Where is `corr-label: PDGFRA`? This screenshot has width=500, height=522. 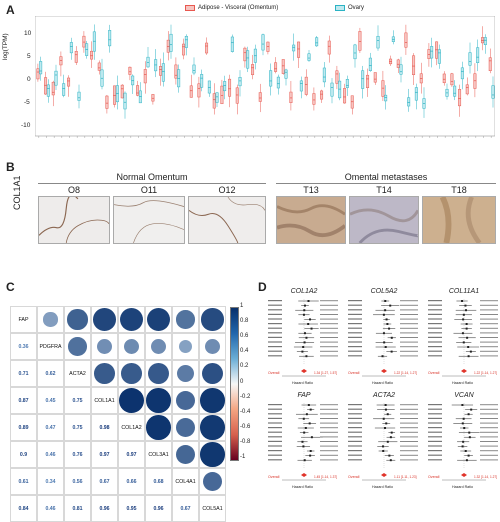 corr-label: PDGFRA is located at coordinates (50, 346).